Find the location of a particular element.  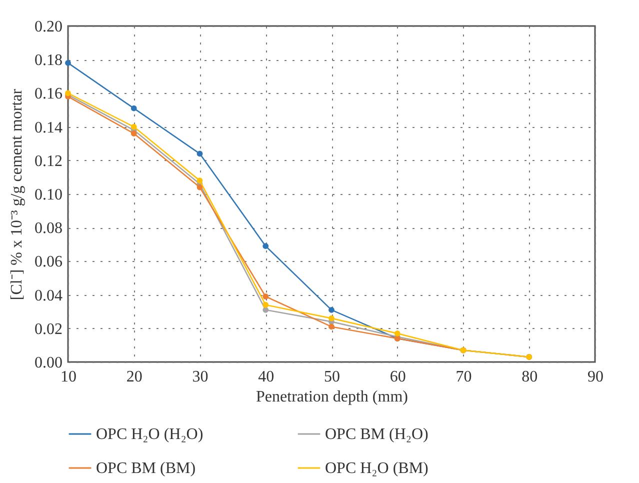

legend-label: OPC H₂O (H₂O) is located at coordinates (150, 434).